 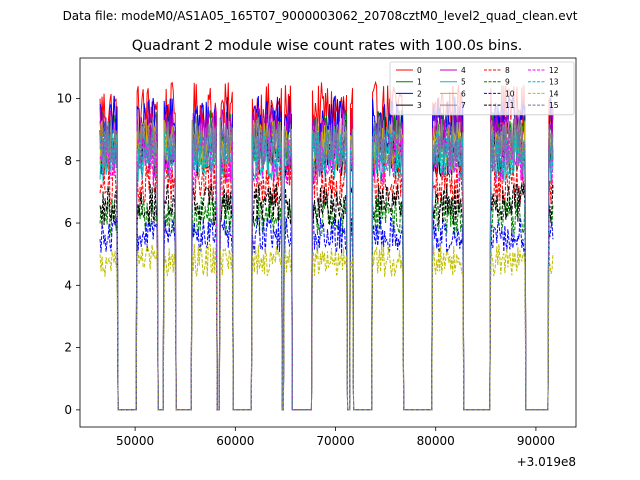 I want to click on x-tick-label: 50000, so click(x=135, y=441).